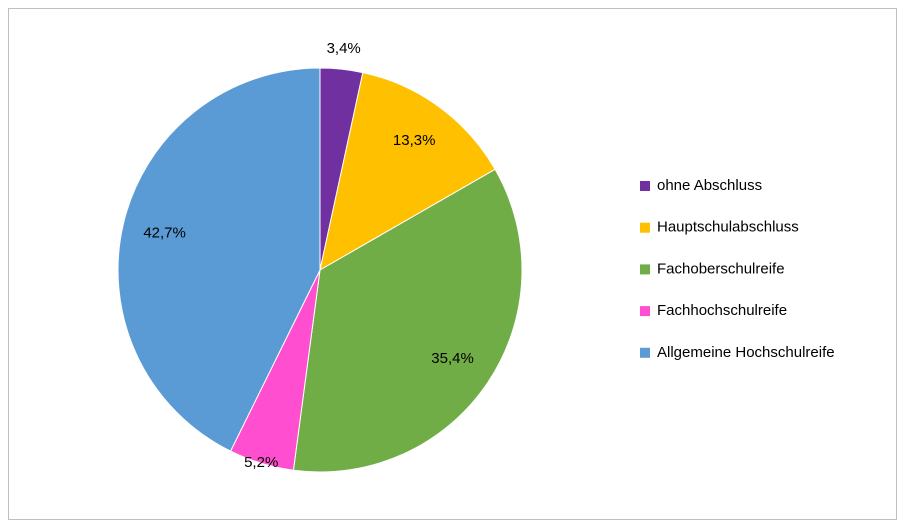 The height and width of the screenshot is (530, 905). What do you see at coordinates (728, 227) in the screenshot?
I see `legend-label: Hauptschulabschluss` at bounding box center [728, 227].